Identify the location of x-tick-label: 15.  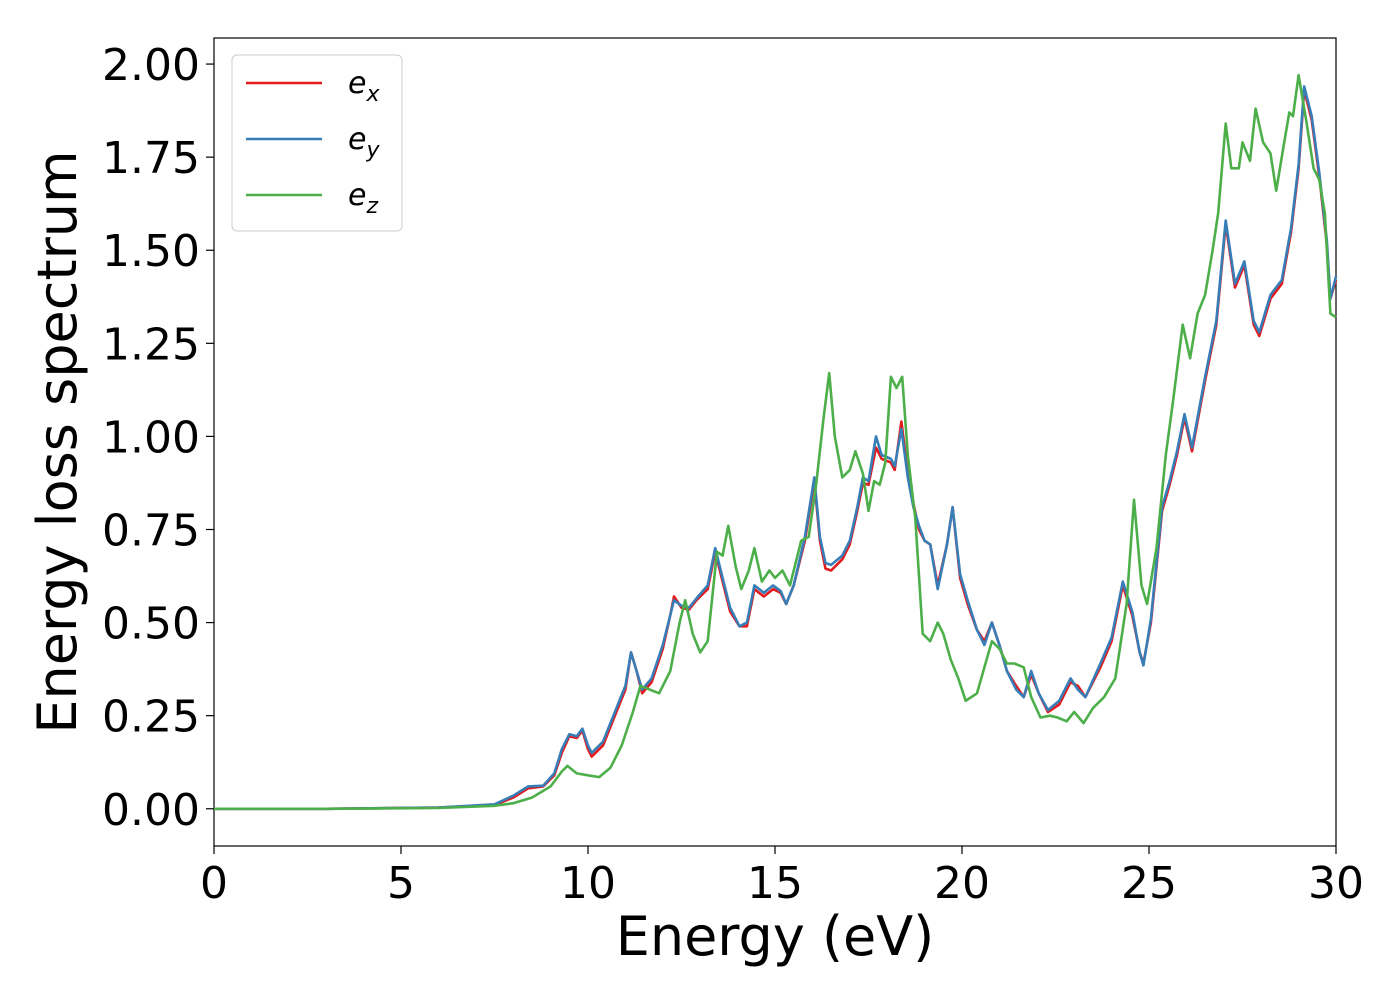
(775, 883).